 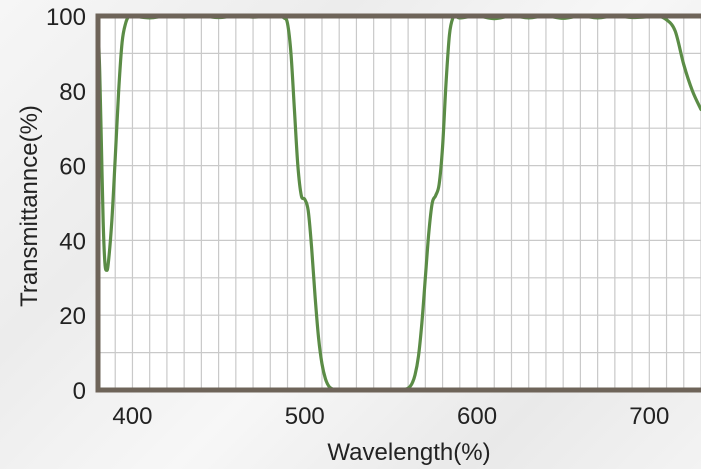 What do you see at coordinates (72, 241) in the screenshot?
I see `y-tick-label: 40` at bounding box center [72, 241].